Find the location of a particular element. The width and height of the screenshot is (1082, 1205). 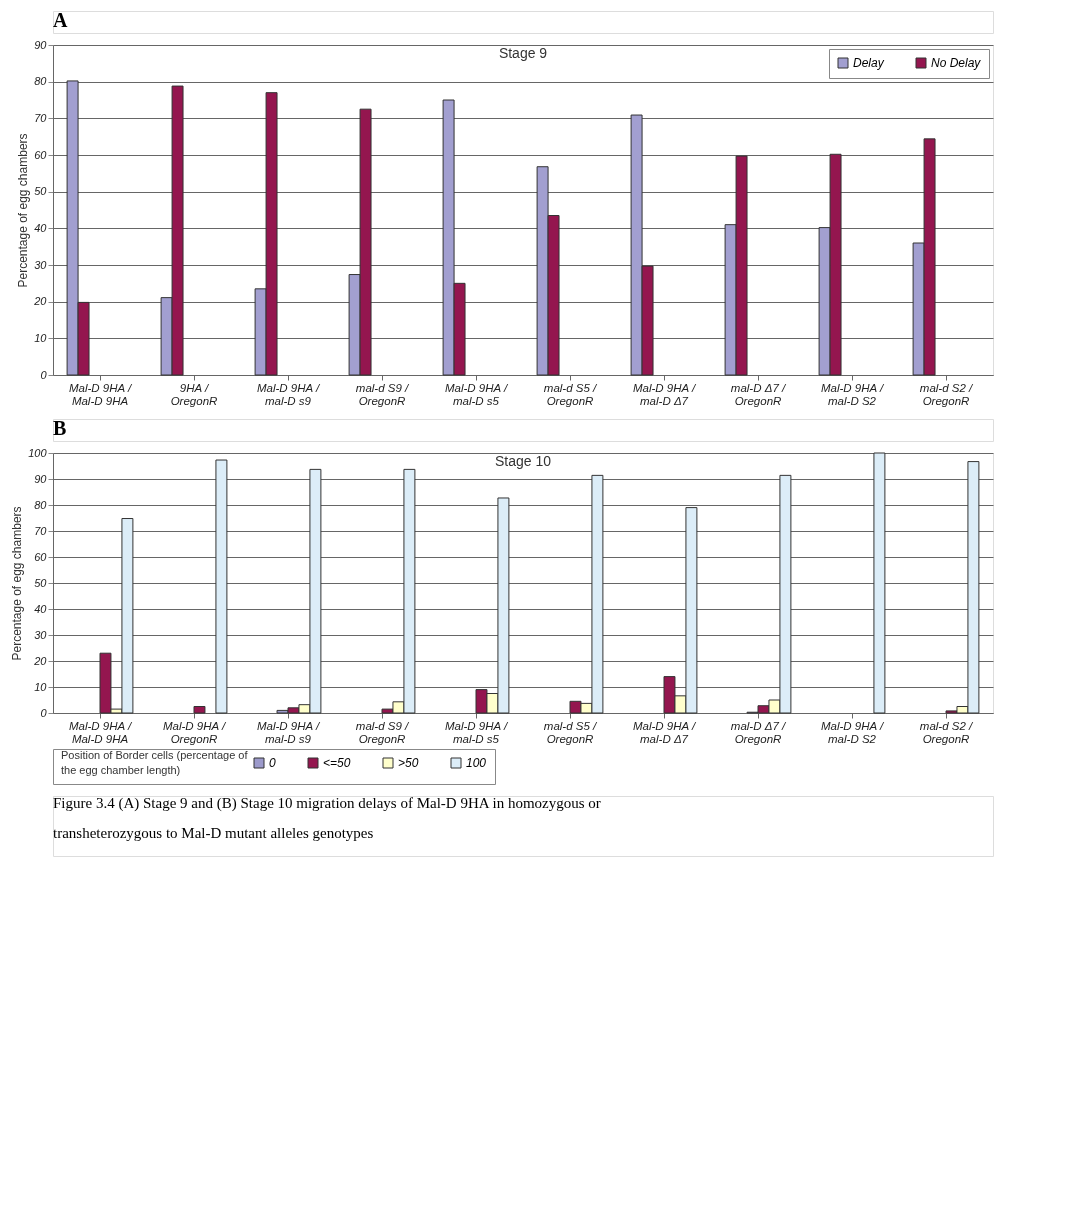

text: A is located at coordinates (60, 20).